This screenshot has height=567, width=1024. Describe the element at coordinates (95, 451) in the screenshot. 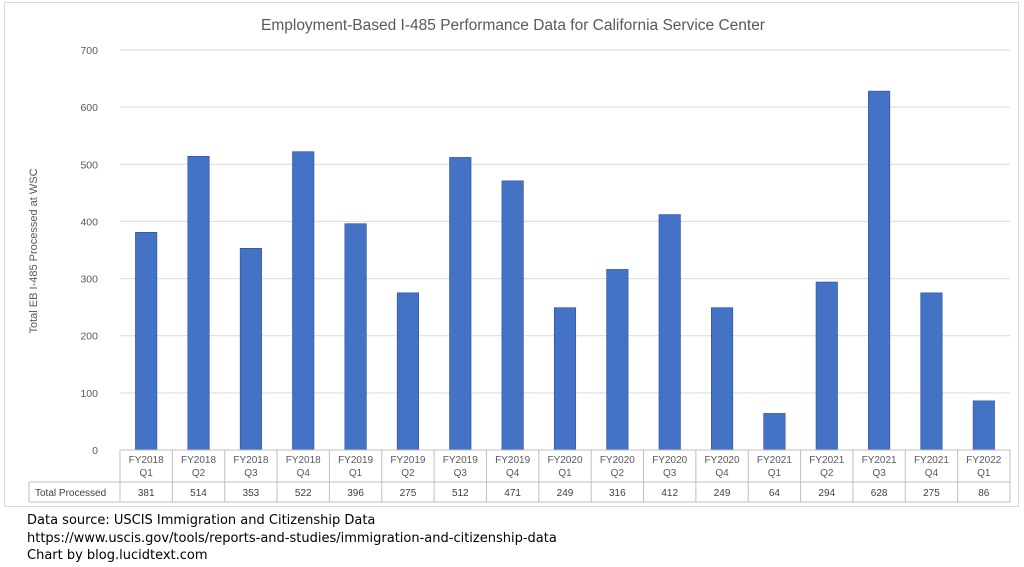

I see `y-tick-label: 0` at that location.